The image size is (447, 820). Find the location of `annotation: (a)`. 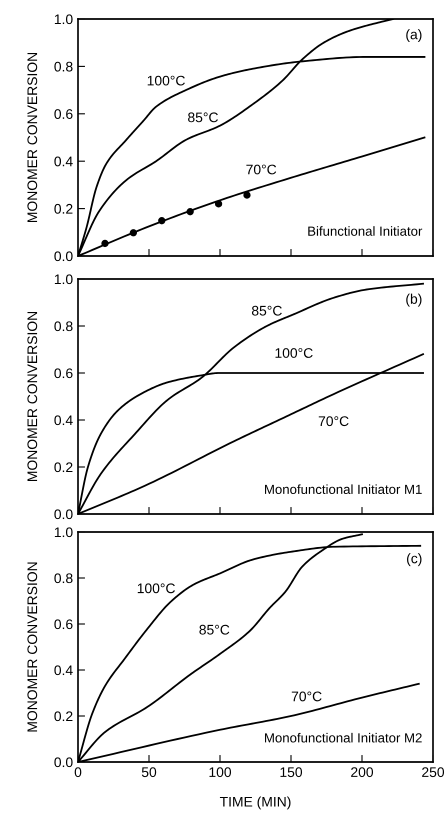

annotation: (a) is located at coordinates (414, 35).